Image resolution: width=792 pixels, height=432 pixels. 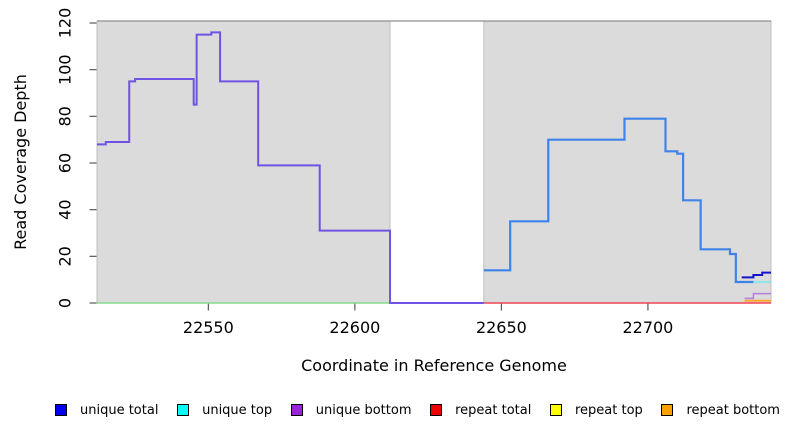 What do you see at coordinates (434, 365) in the screenshot?
I see `x-axis-title: Coordinate in Reference Genome` at bounding box center [434, 365].